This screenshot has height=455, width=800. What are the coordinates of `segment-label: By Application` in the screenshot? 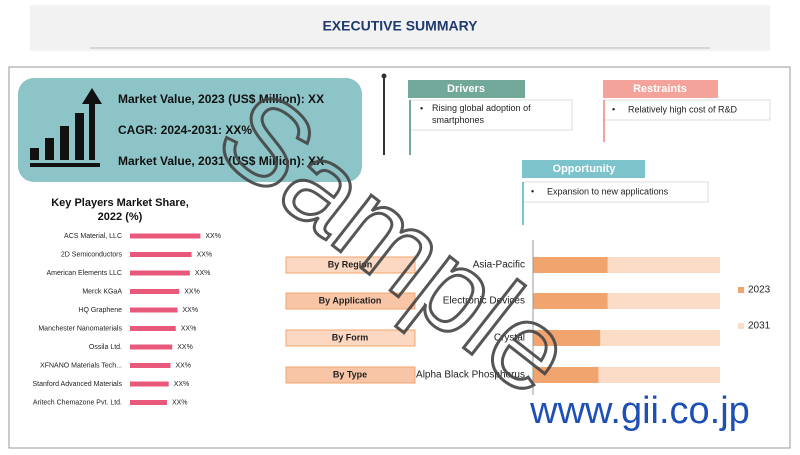 It's located at (350, 300).